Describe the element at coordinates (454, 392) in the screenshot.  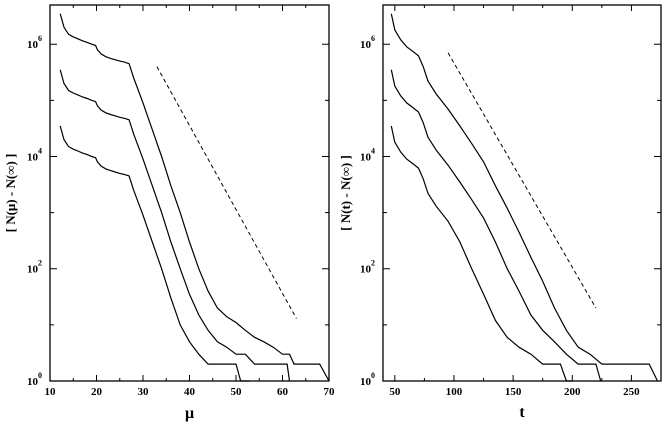
I see `x-tick-label: 100` at that location.